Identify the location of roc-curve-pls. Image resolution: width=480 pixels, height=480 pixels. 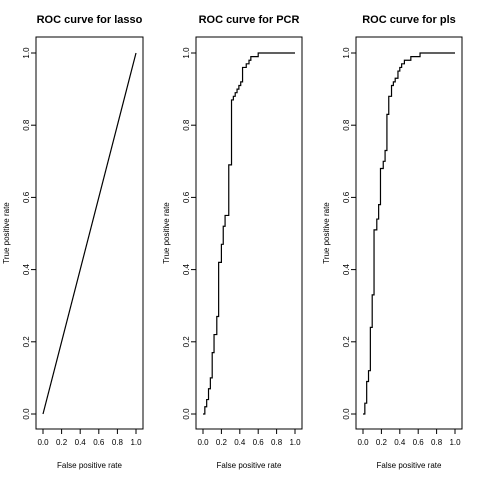
(409, 233).